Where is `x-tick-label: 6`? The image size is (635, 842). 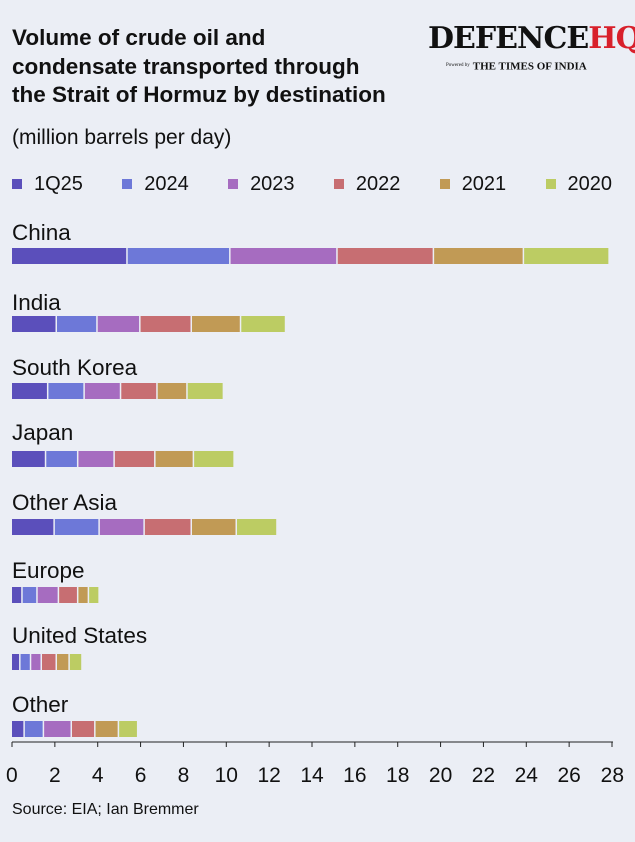 x-tick-label: 6 is located at coordinates (141, 775).